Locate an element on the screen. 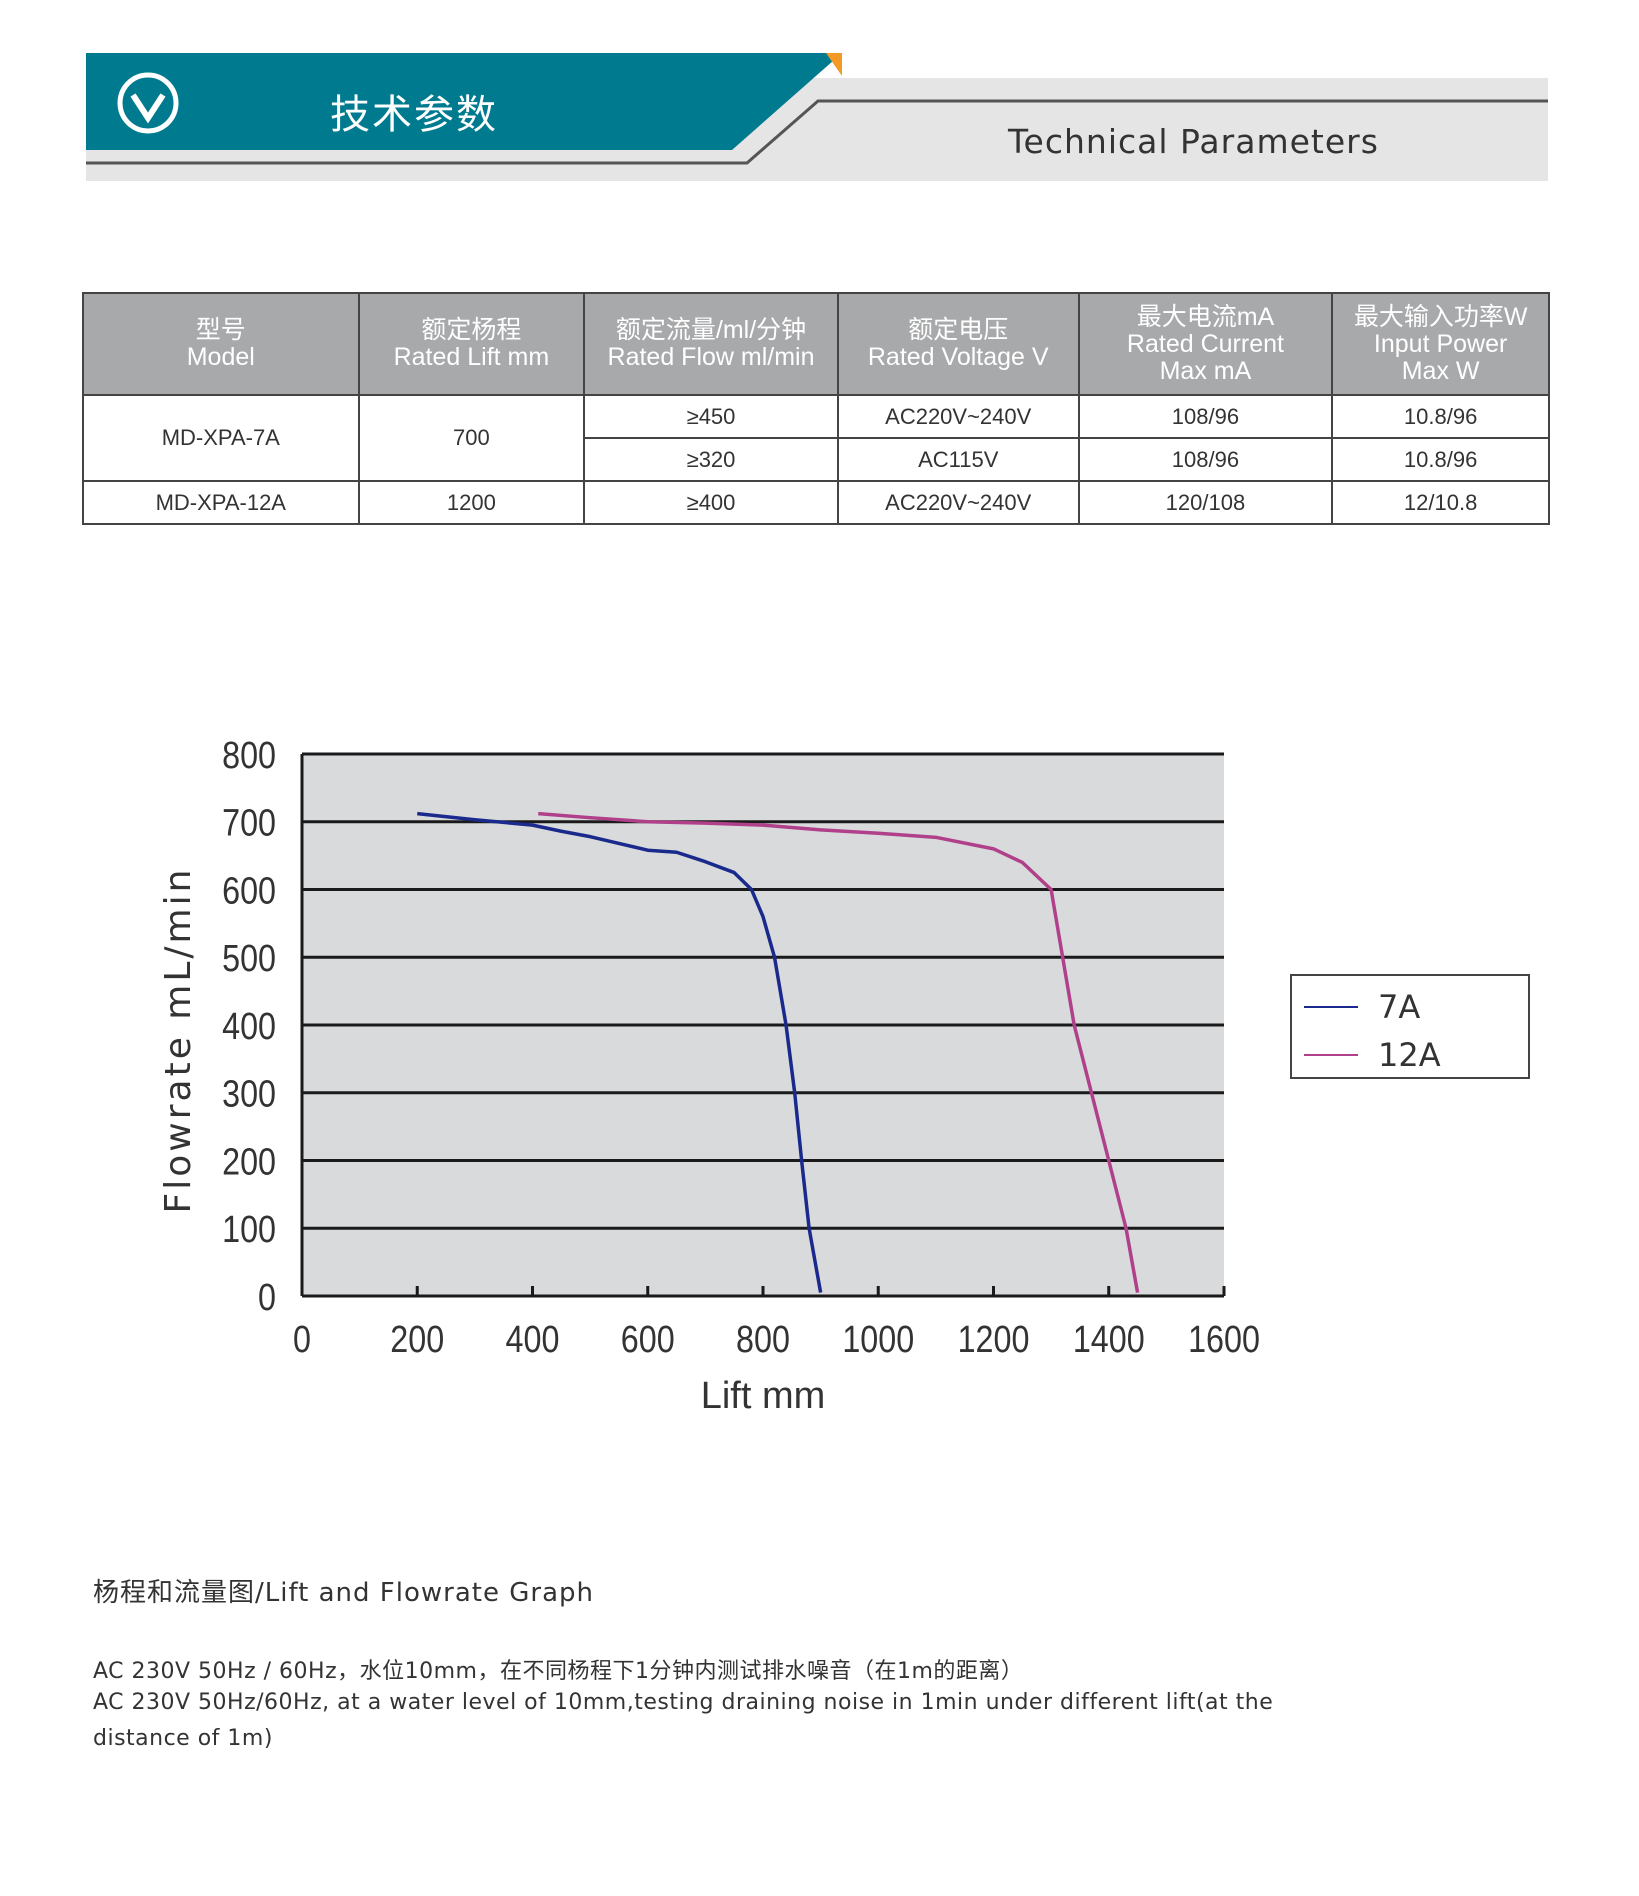  x-tick-label: 800 is located at coordinates (763, 1340).